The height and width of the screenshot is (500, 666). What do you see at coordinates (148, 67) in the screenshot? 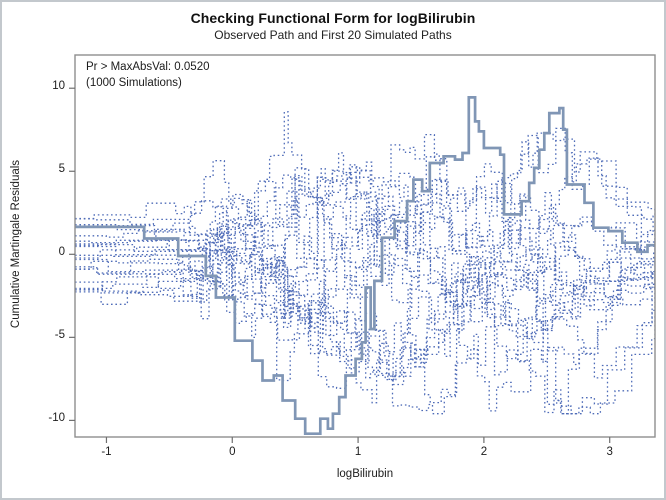
I see `inset-pr-maxabsval: Pr > MaxAbsVal: 0.0520` at bounding box center [148, 67].